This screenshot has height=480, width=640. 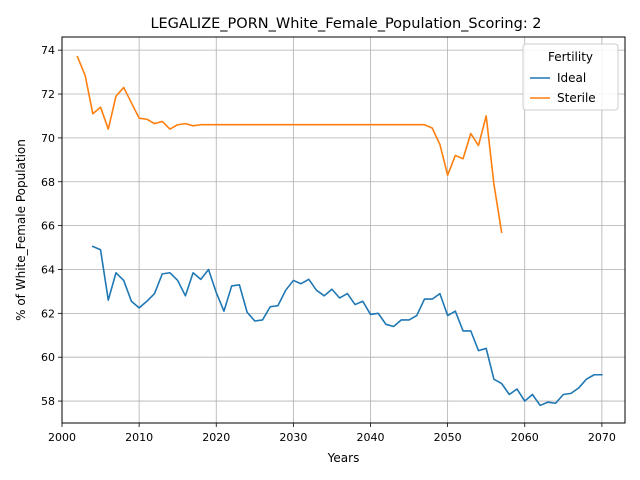 What do you see at coordinates (48, 313) in the screenshot?
I see `y-tick-label: 62` at bounding box center [48, 313].